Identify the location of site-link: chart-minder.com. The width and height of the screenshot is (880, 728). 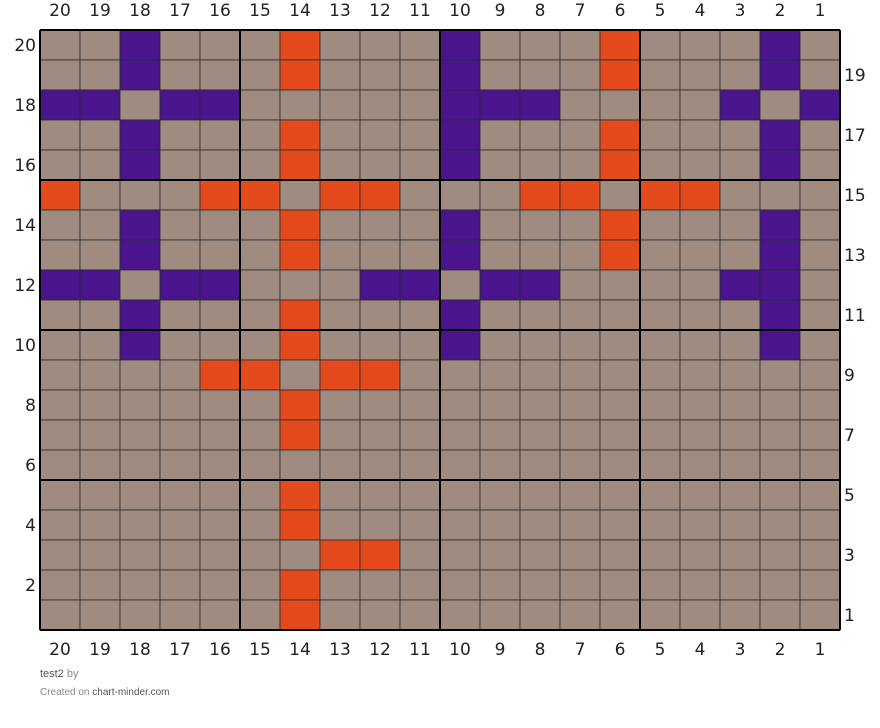
(131, 692).